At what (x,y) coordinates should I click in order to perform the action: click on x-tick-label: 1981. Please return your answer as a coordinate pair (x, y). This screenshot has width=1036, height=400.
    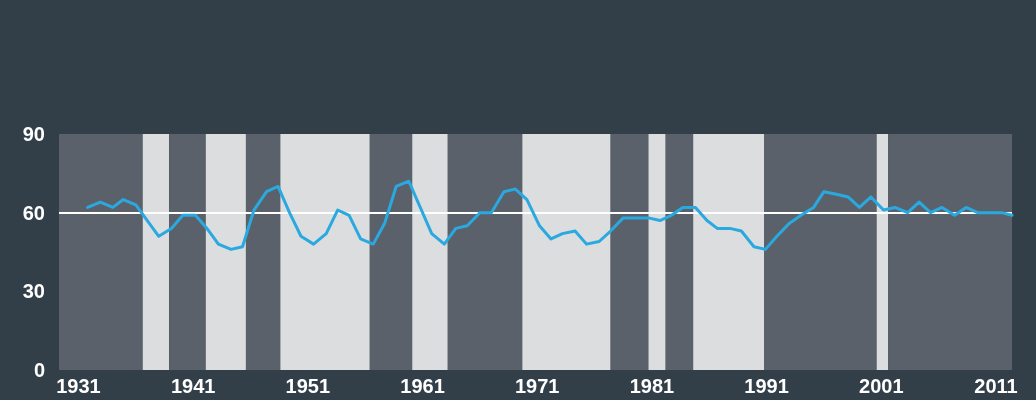
    Looking at the image, I should click on (652, 386).